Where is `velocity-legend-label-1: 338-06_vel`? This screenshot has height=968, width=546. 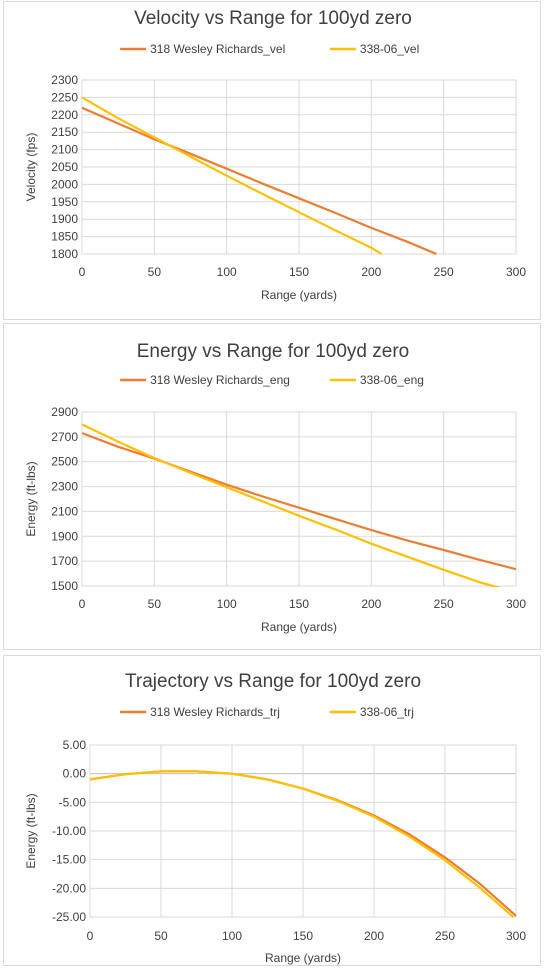
velocity-legend-label-1: 338-06_vel is located at coordinates (389, 49).